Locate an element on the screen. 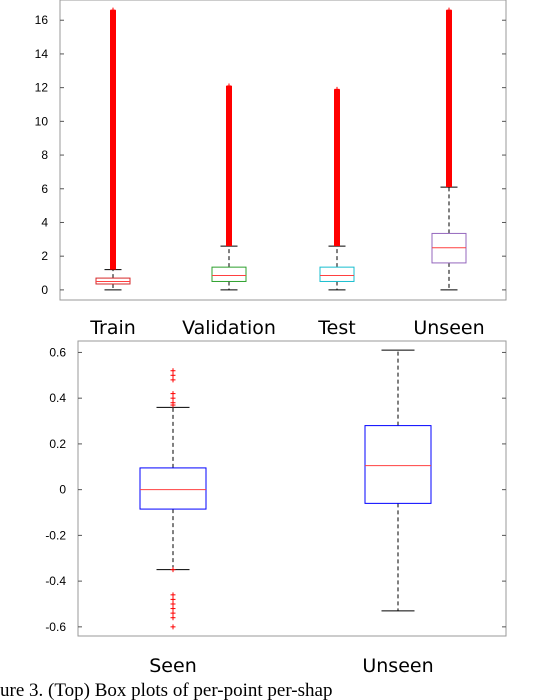  box-test is located at coordinates (337, 188).